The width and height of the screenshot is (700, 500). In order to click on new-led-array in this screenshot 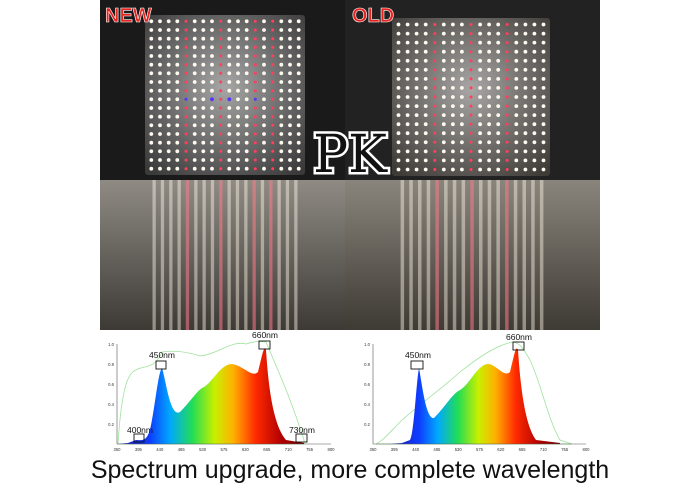, I will do `click(225, 95)`.